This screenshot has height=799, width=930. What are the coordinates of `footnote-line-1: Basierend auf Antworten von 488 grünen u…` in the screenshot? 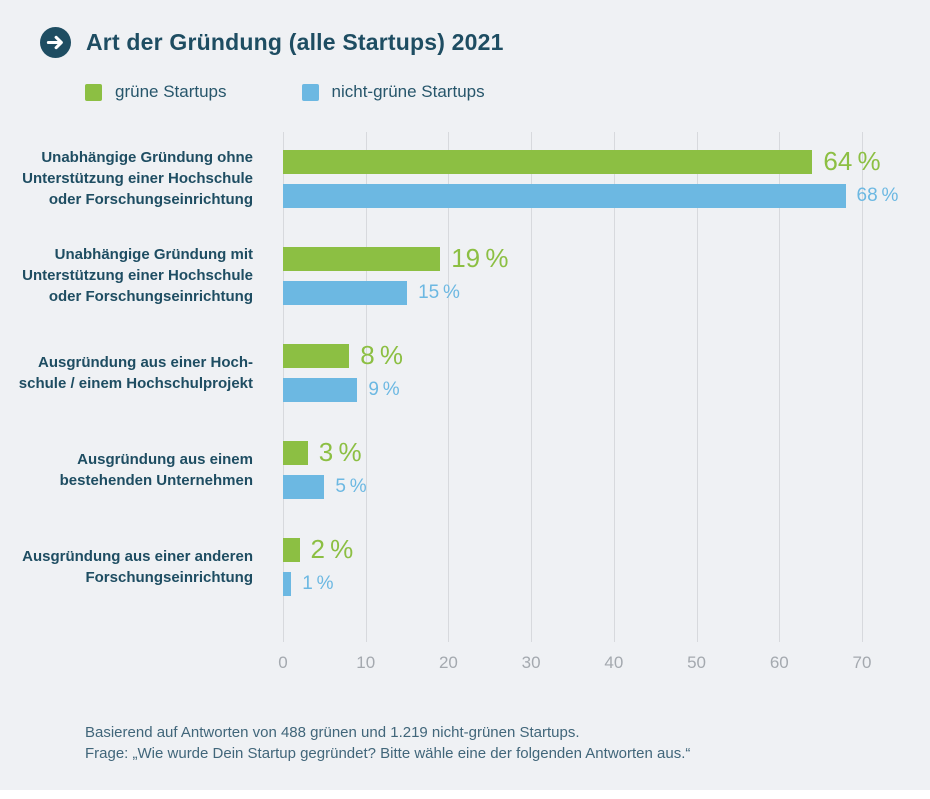 It's located at (332, 732).